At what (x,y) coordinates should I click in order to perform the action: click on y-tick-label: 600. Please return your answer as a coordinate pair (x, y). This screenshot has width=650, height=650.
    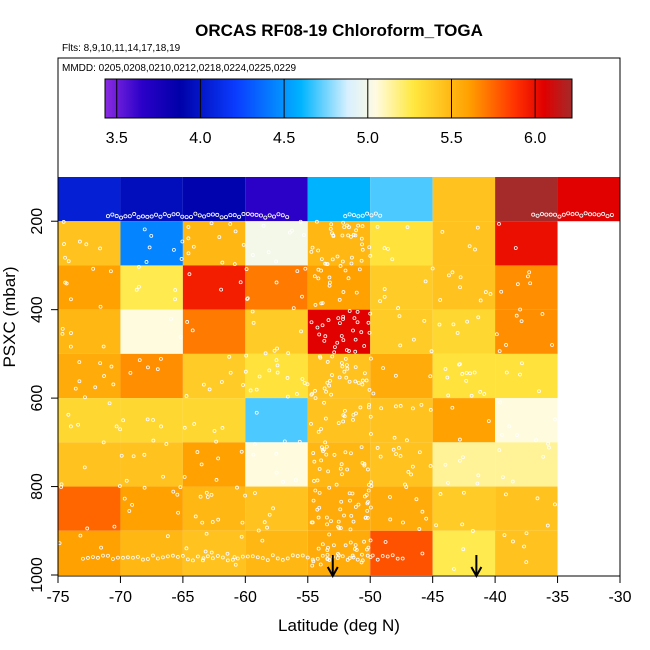
    Looking at the image, I should click on (37, 398).